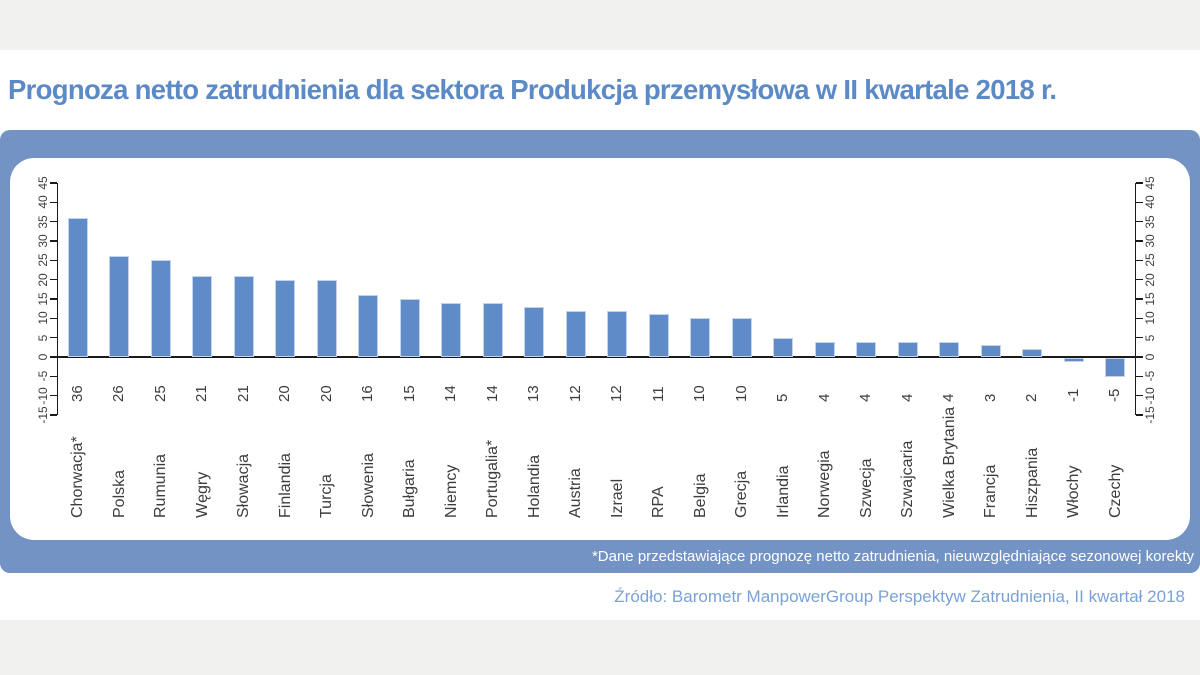  What do you see at coordinates (742, 494) in the screenshot?
I see `country-label: Grecja` at bounding box center [742, 494].